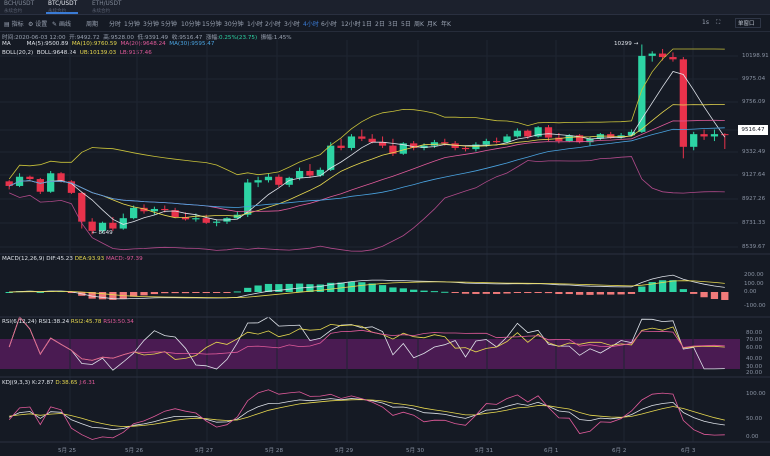 Image resolution: width=770 pixels, height=456 pixels. Describe the element at coordinates (393, 24) in the screenshot. I see `period-16: 3日` at that location.